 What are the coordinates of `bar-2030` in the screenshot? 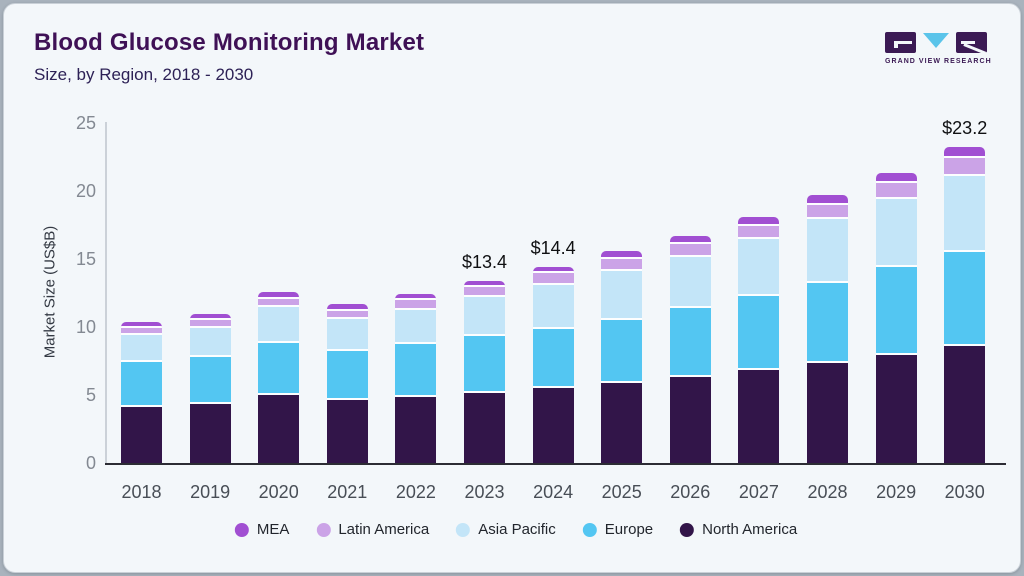 It's located at (965, 304).